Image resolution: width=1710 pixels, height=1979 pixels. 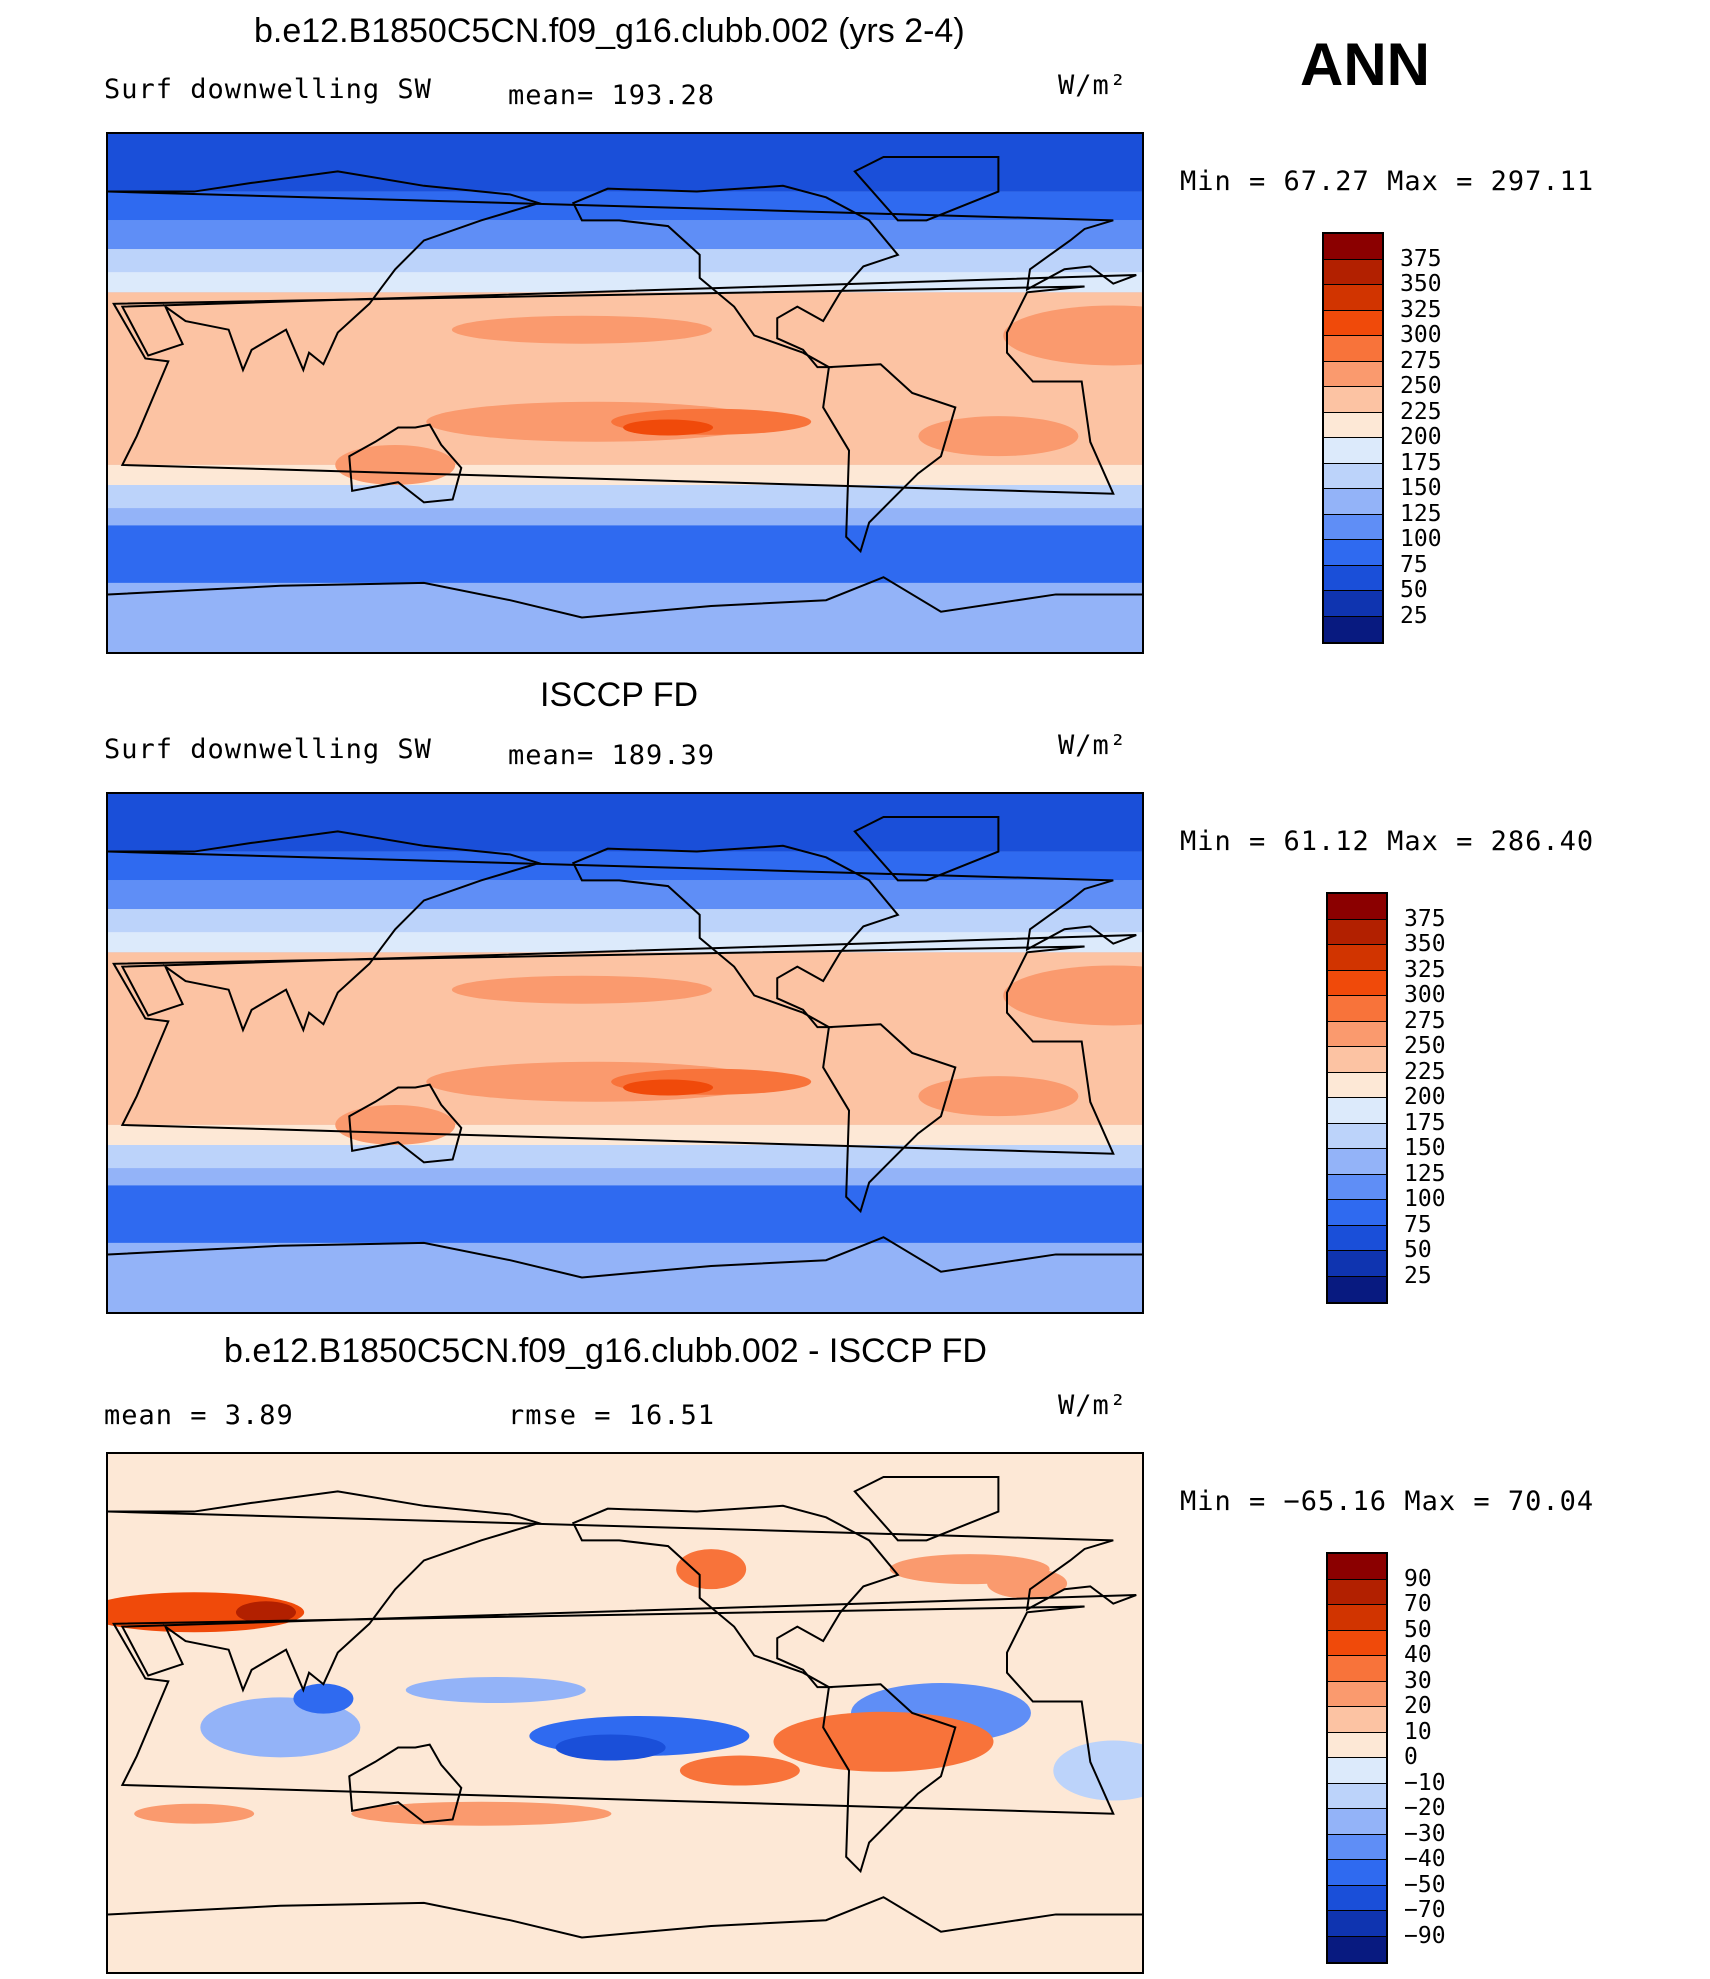 I want to click on minmax-label: Min = 67.27 Max = 297.11, so click(x=1387, y=181).